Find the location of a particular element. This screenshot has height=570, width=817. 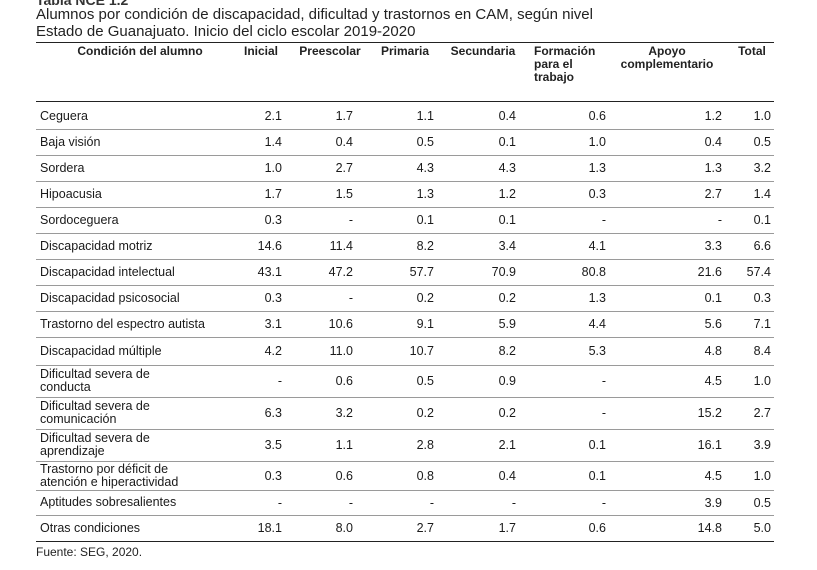

cell-total: 2.7 is located at coordinates (762, 413).